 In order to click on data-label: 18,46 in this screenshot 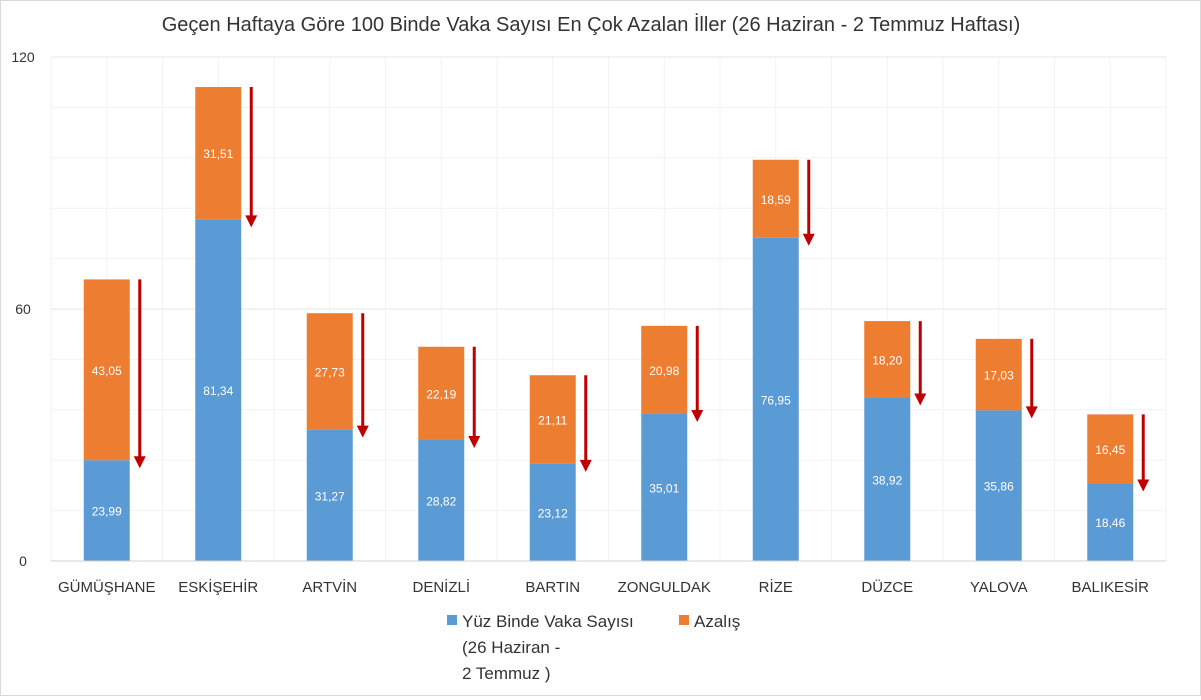, I will do `click(1110, 523)`.